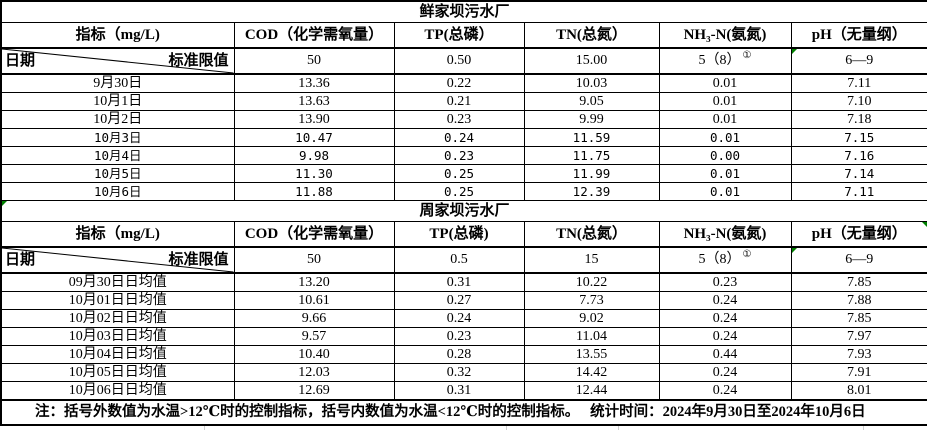 The height and width of the screenshot is (430, 927). I want to click on cell-date: 10月5日, so click(117, 173).